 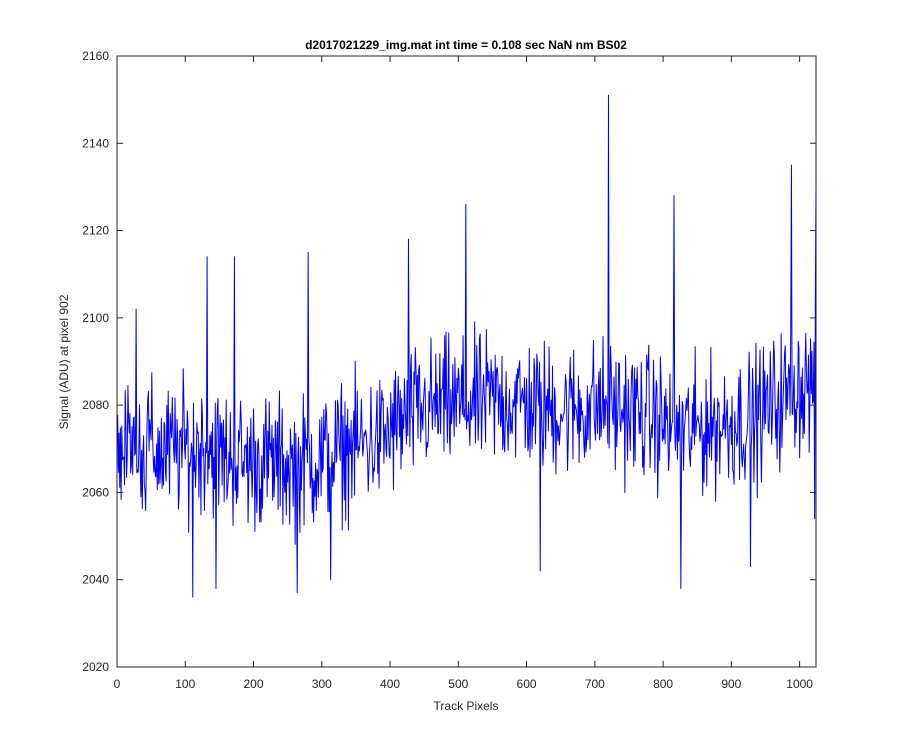 I want to click on y-tick-label: 2100, so click(x=95, y=318).